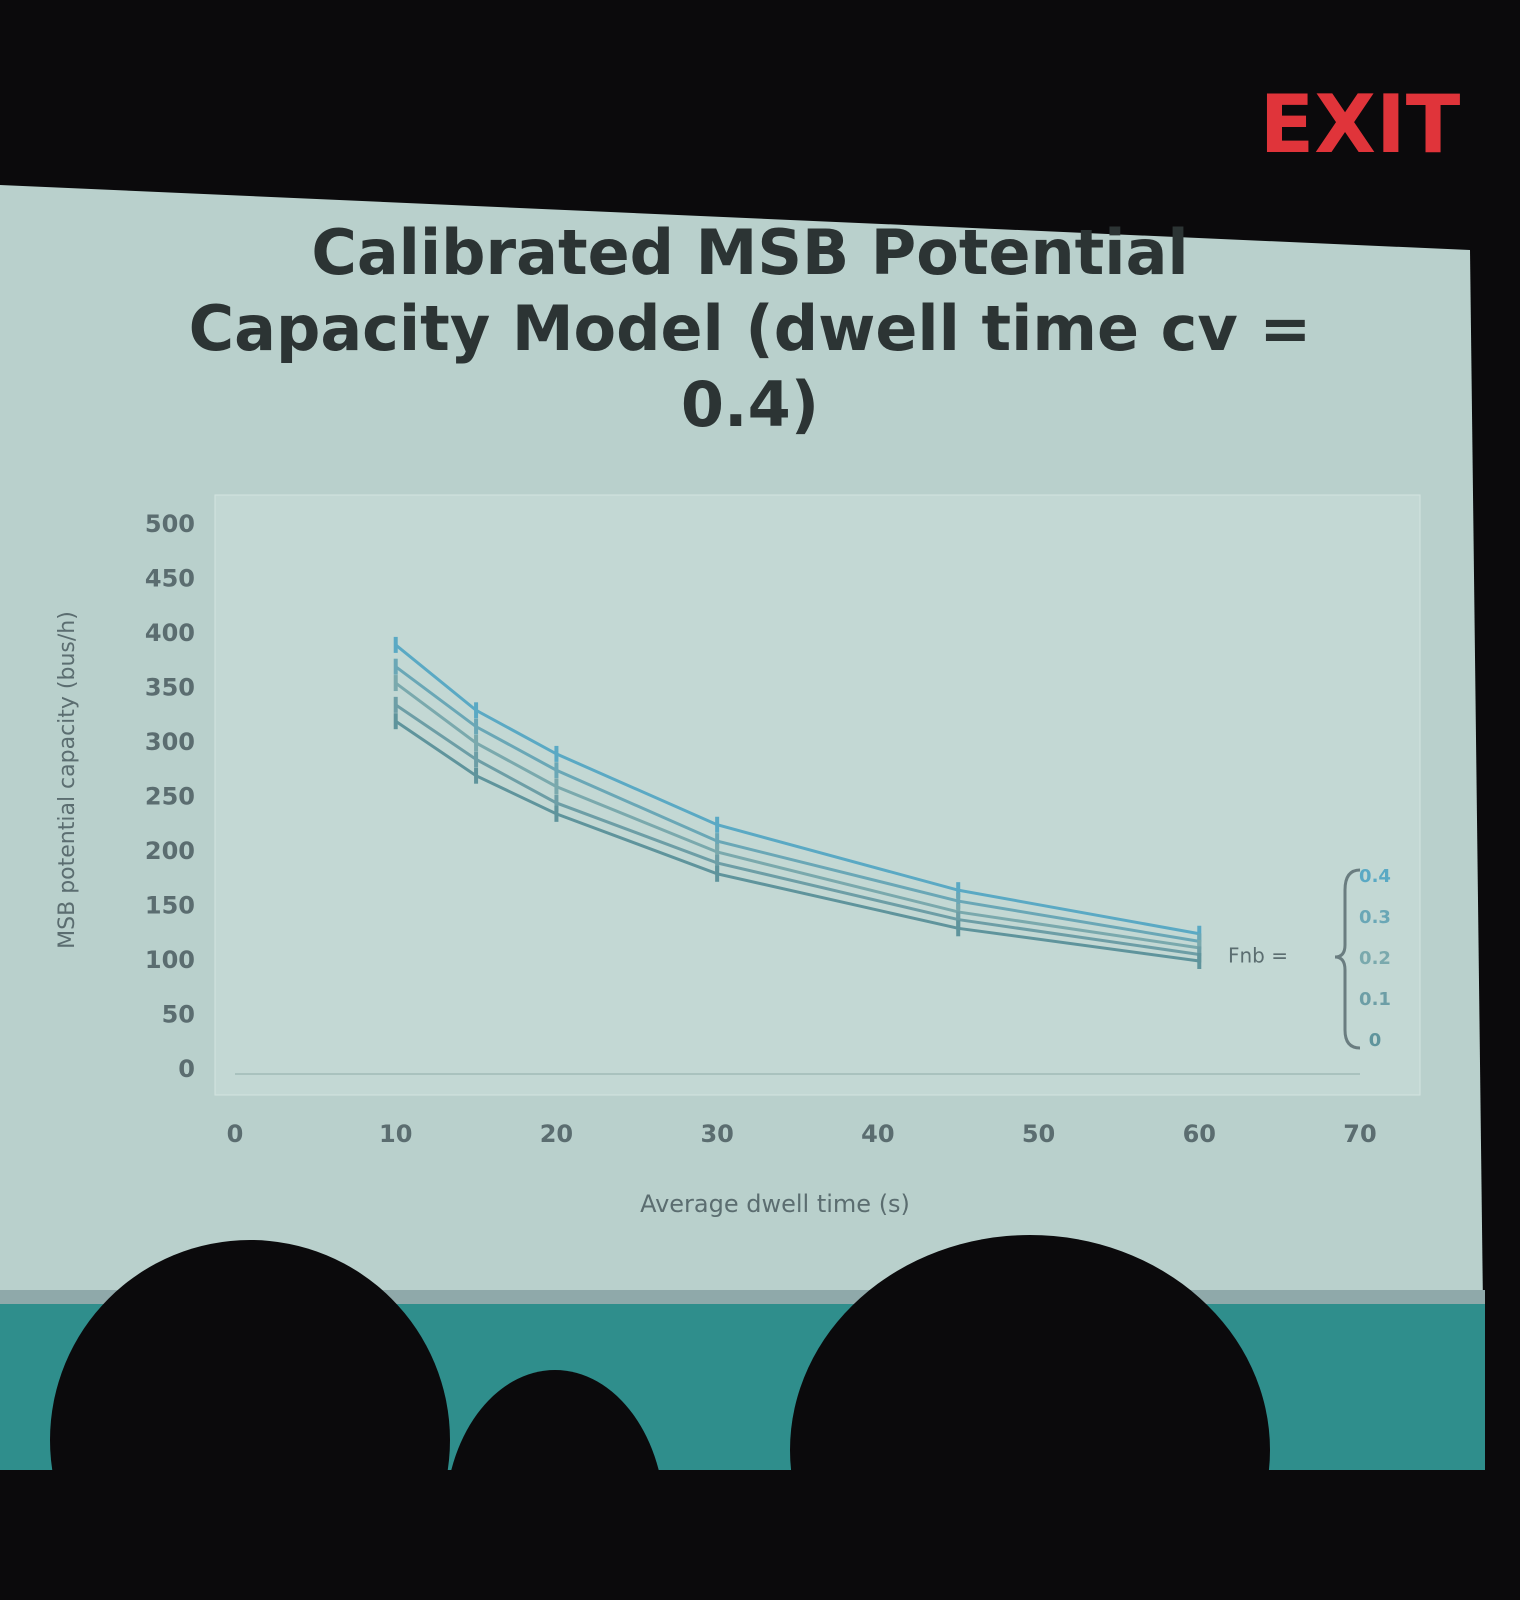 Image resolution: width=1520 pixels, height=1600 pixels. I want to click on y-tick-label: 0, so click(186, 1069).